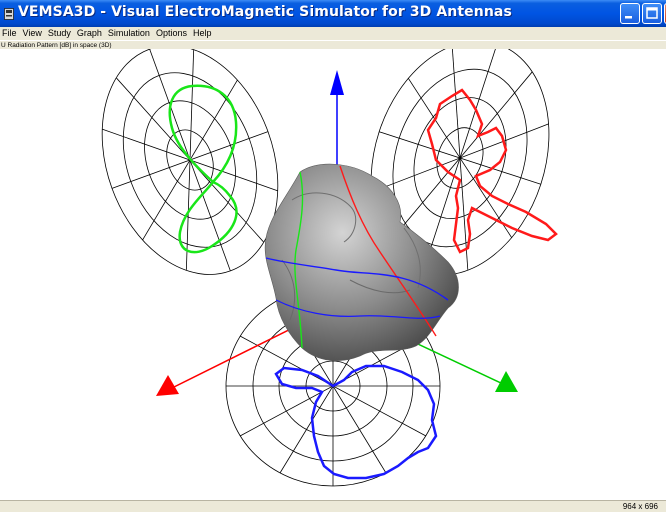 The height and width of the screenshot is (512, 666). I want to click on menu-help: Help, so click(202, 33).